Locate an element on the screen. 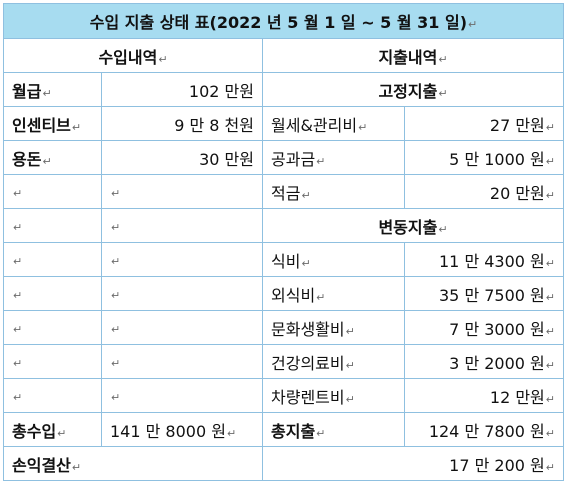 This screenshot has height=481, width=567. table-title-cell: 수입 지출 상태 표(2022 년 5 월 1 일 ~ 5 월 31 일)↵ is located at coordinates (283, 21).